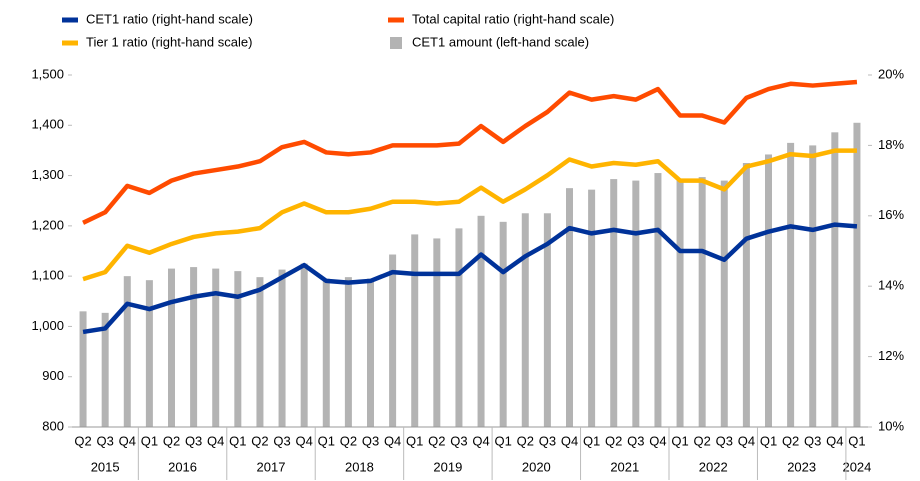  I want to click on y2-tick-label: 12%, so click(891, 355).